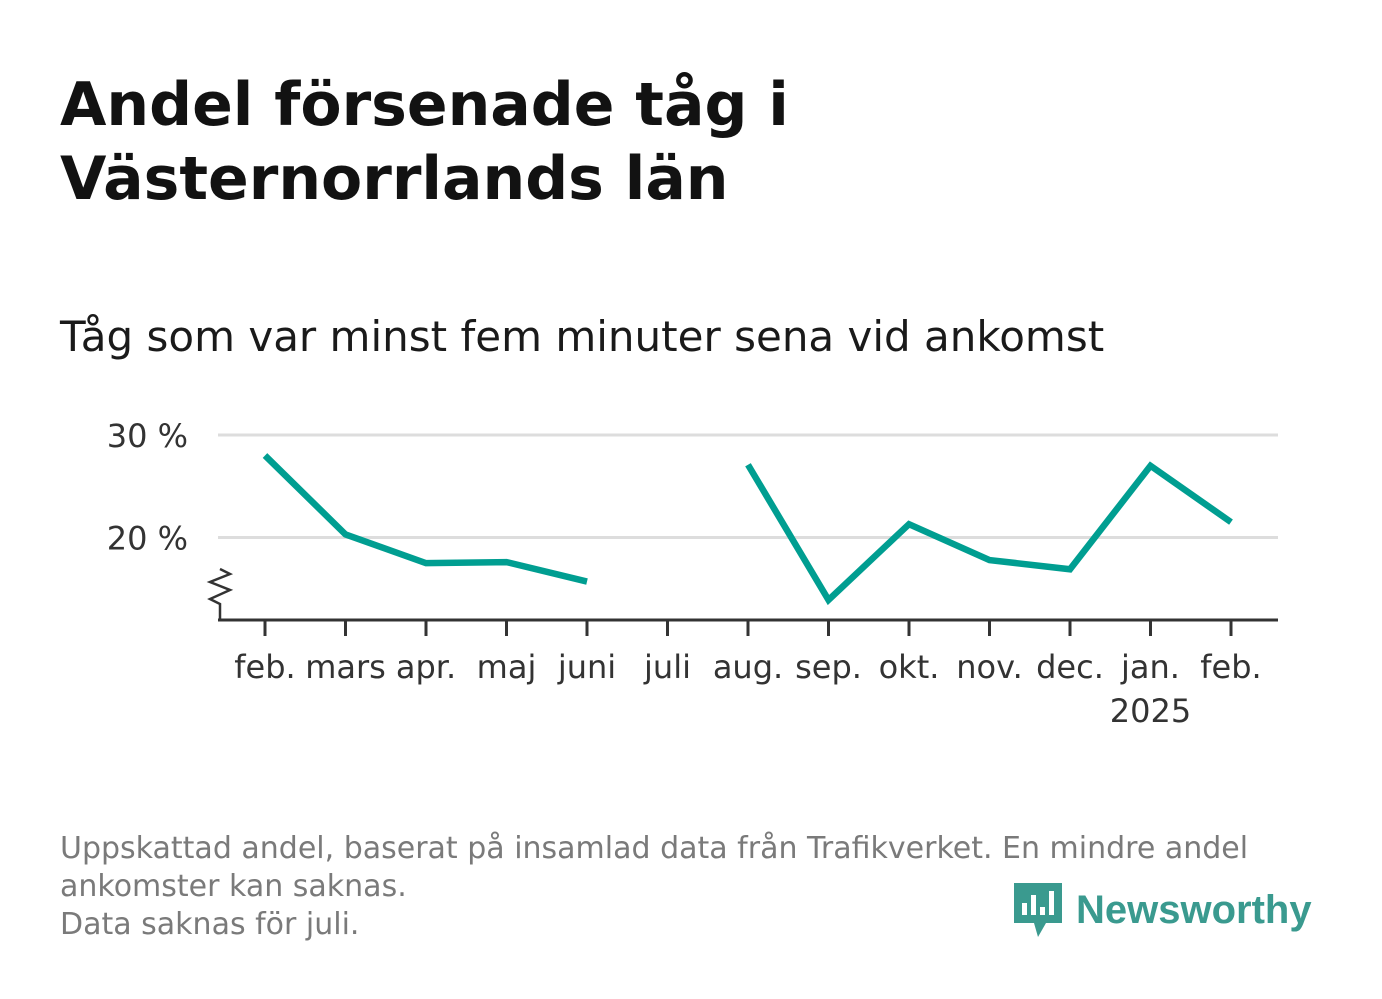 The height and width of the screenshot is (999, 1382). Describe the element at coordinates (147, 436) in the screenshot. I see `y-tick-label: 30 %` at that location.